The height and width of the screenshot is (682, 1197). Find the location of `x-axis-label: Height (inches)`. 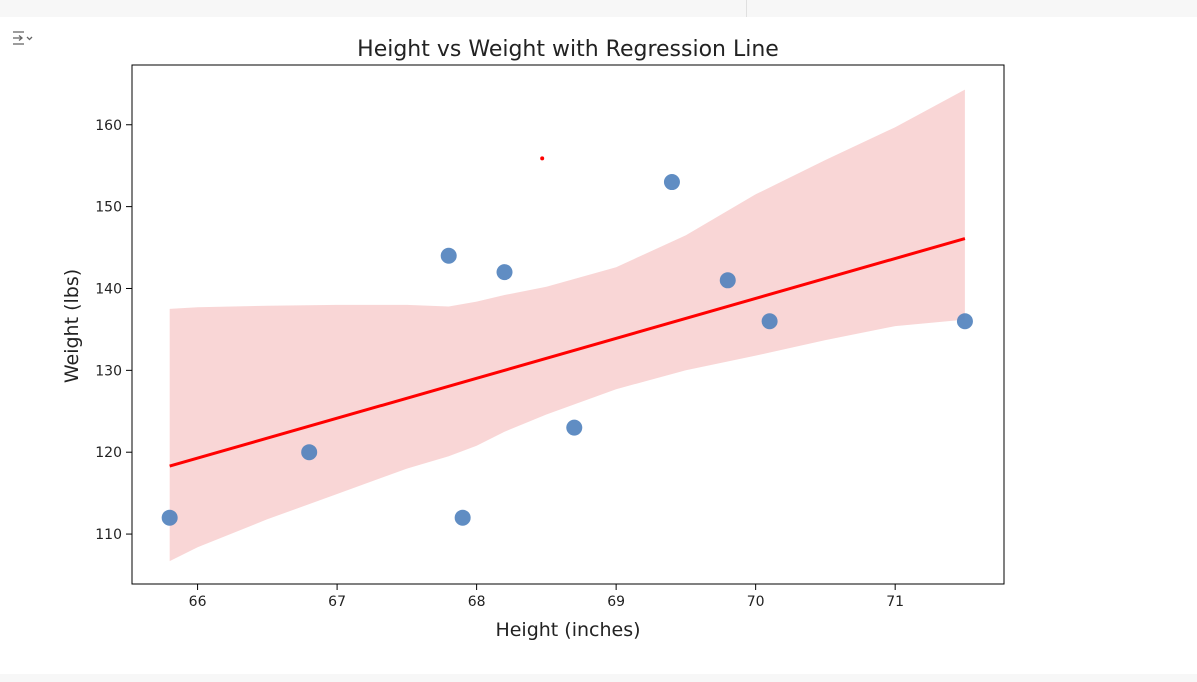

x-axis-label: Height (inches) is located at coordinates (567, 630).